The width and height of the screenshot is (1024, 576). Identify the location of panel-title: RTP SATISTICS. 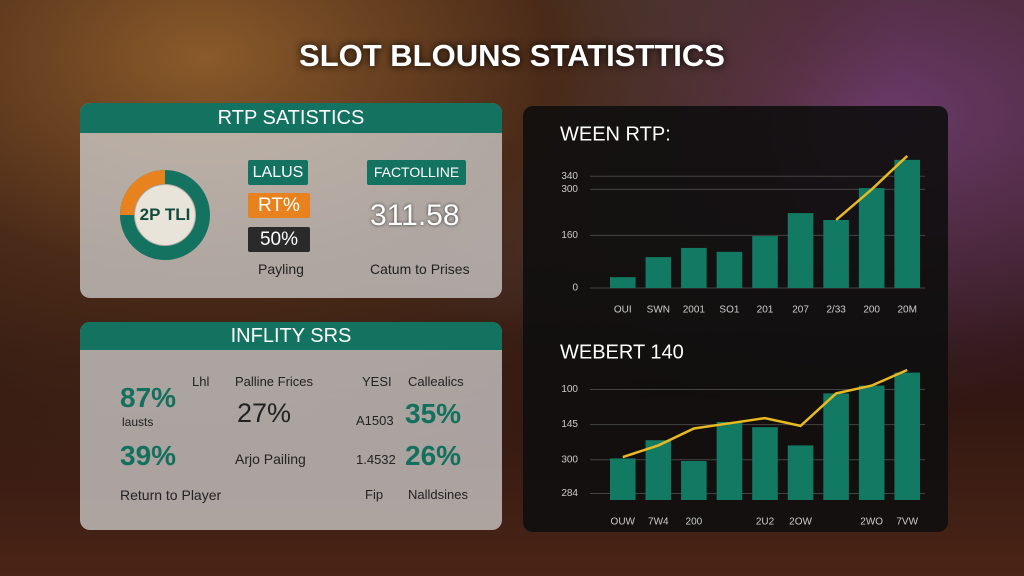
(291, 118).